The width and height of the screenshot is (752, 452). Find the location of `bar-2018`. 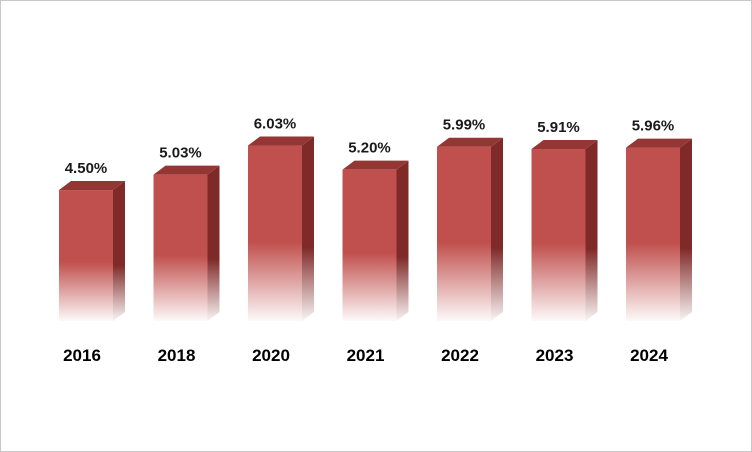

bar-2018 is located at coordinates (186, 243).